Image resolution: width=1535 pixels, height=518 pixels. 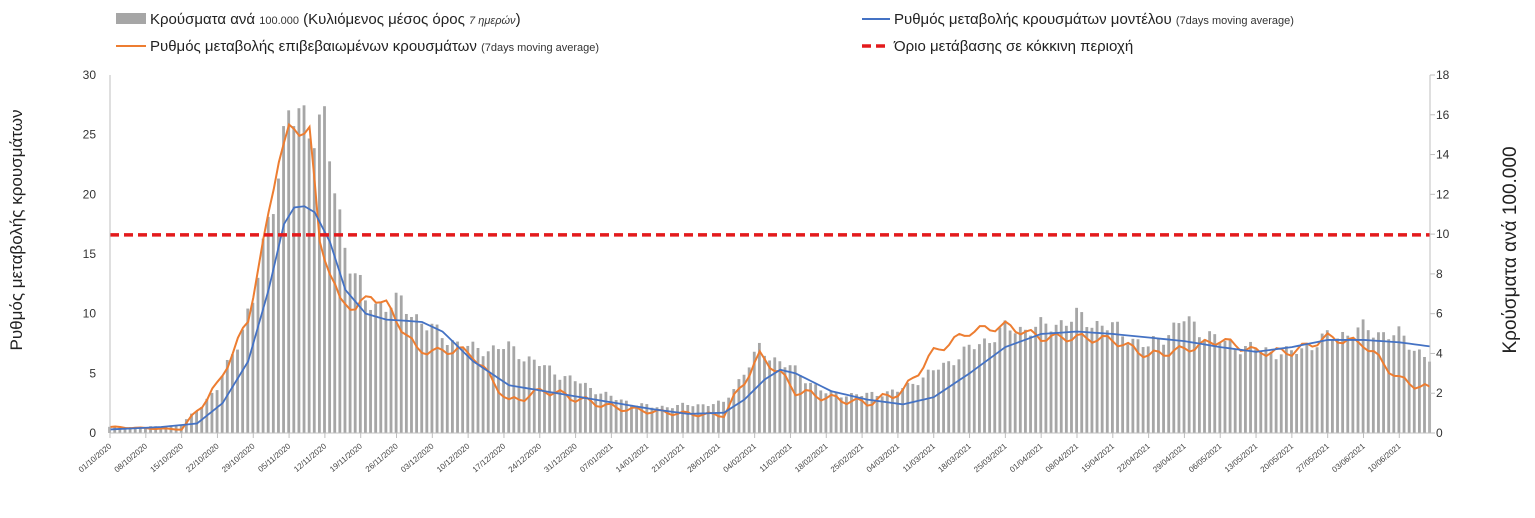 I want to click on x-tick-label: 03/06/2021, so click(x=1348, y=457).